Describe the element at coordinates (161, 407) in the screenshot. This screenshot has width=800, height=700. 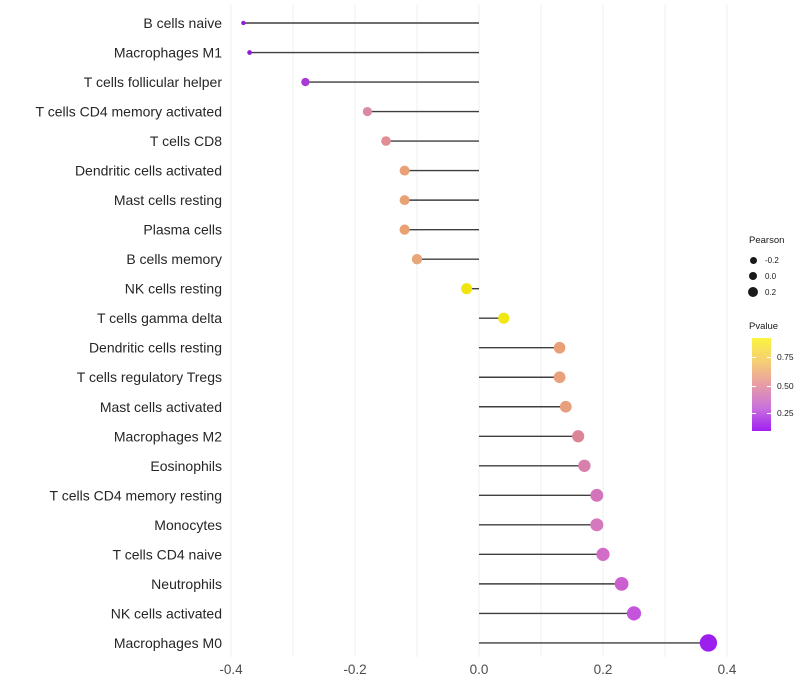
I see `category-label: Mast cells activated` at that location.